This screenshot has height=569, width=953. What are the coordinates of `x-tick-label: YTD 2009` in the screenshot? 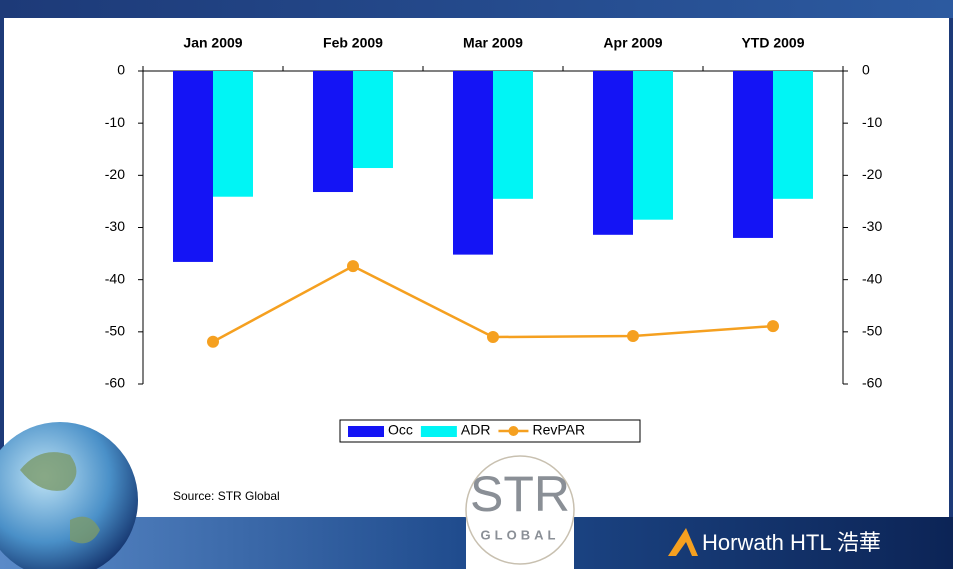 It's located at (772, 43).